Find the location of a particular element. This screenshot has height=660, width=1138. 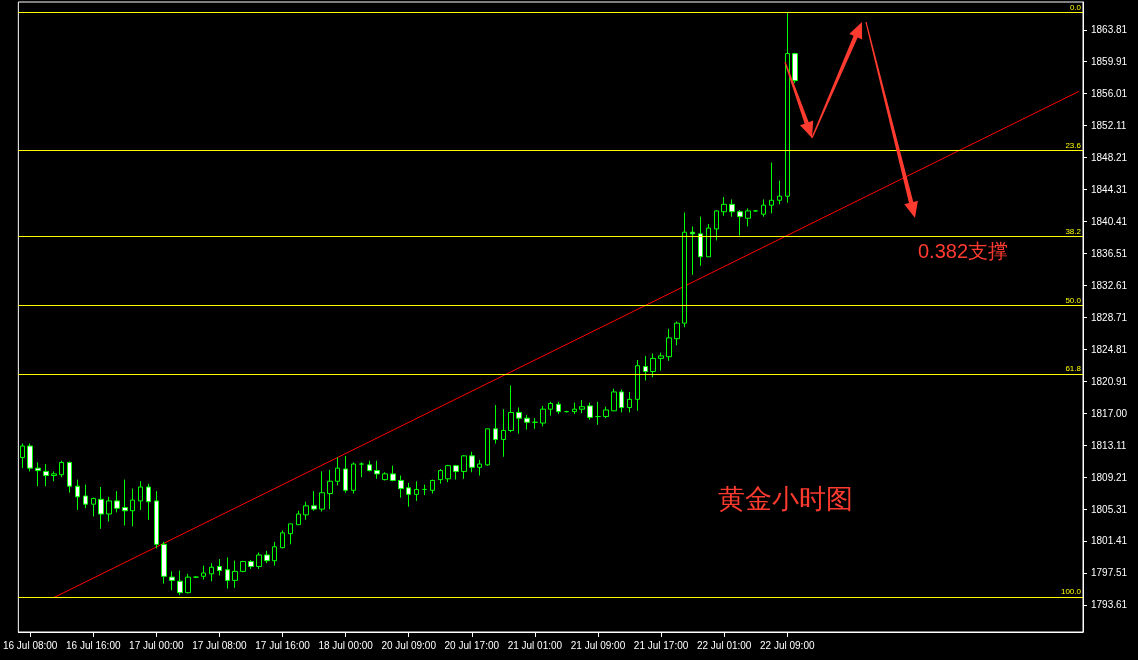

x-tick-label: 21 Jul 17:00 is located at coordinates (661, 645).